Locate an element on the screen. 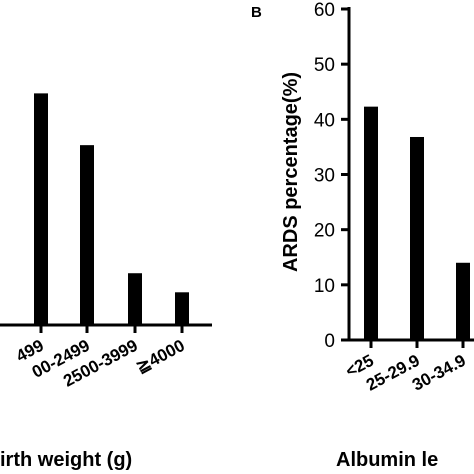 This screenshot has height=474, width=474. panel-b-x-axis-title: Albumin le is located at coordinates (387, 460).